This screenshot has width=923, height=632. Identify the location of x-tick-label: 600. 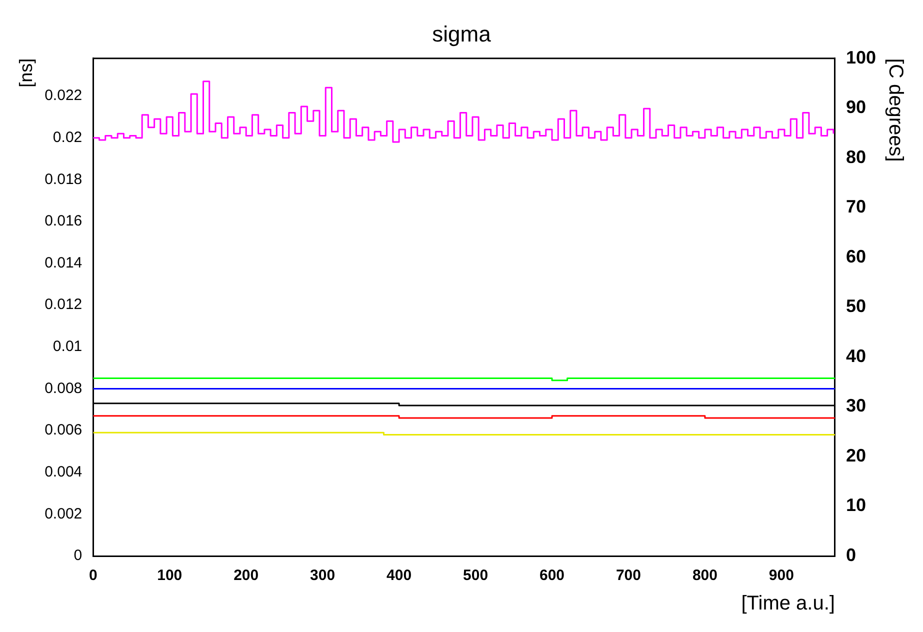
(552, 575).